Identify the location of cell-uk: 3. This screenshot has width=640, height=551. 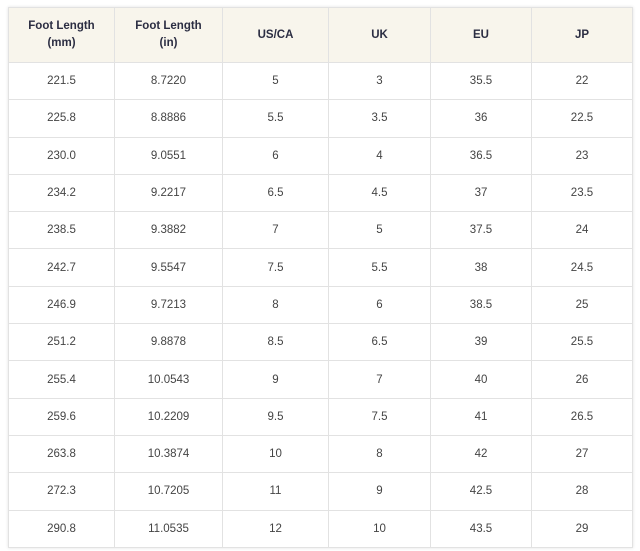
(379, 81).